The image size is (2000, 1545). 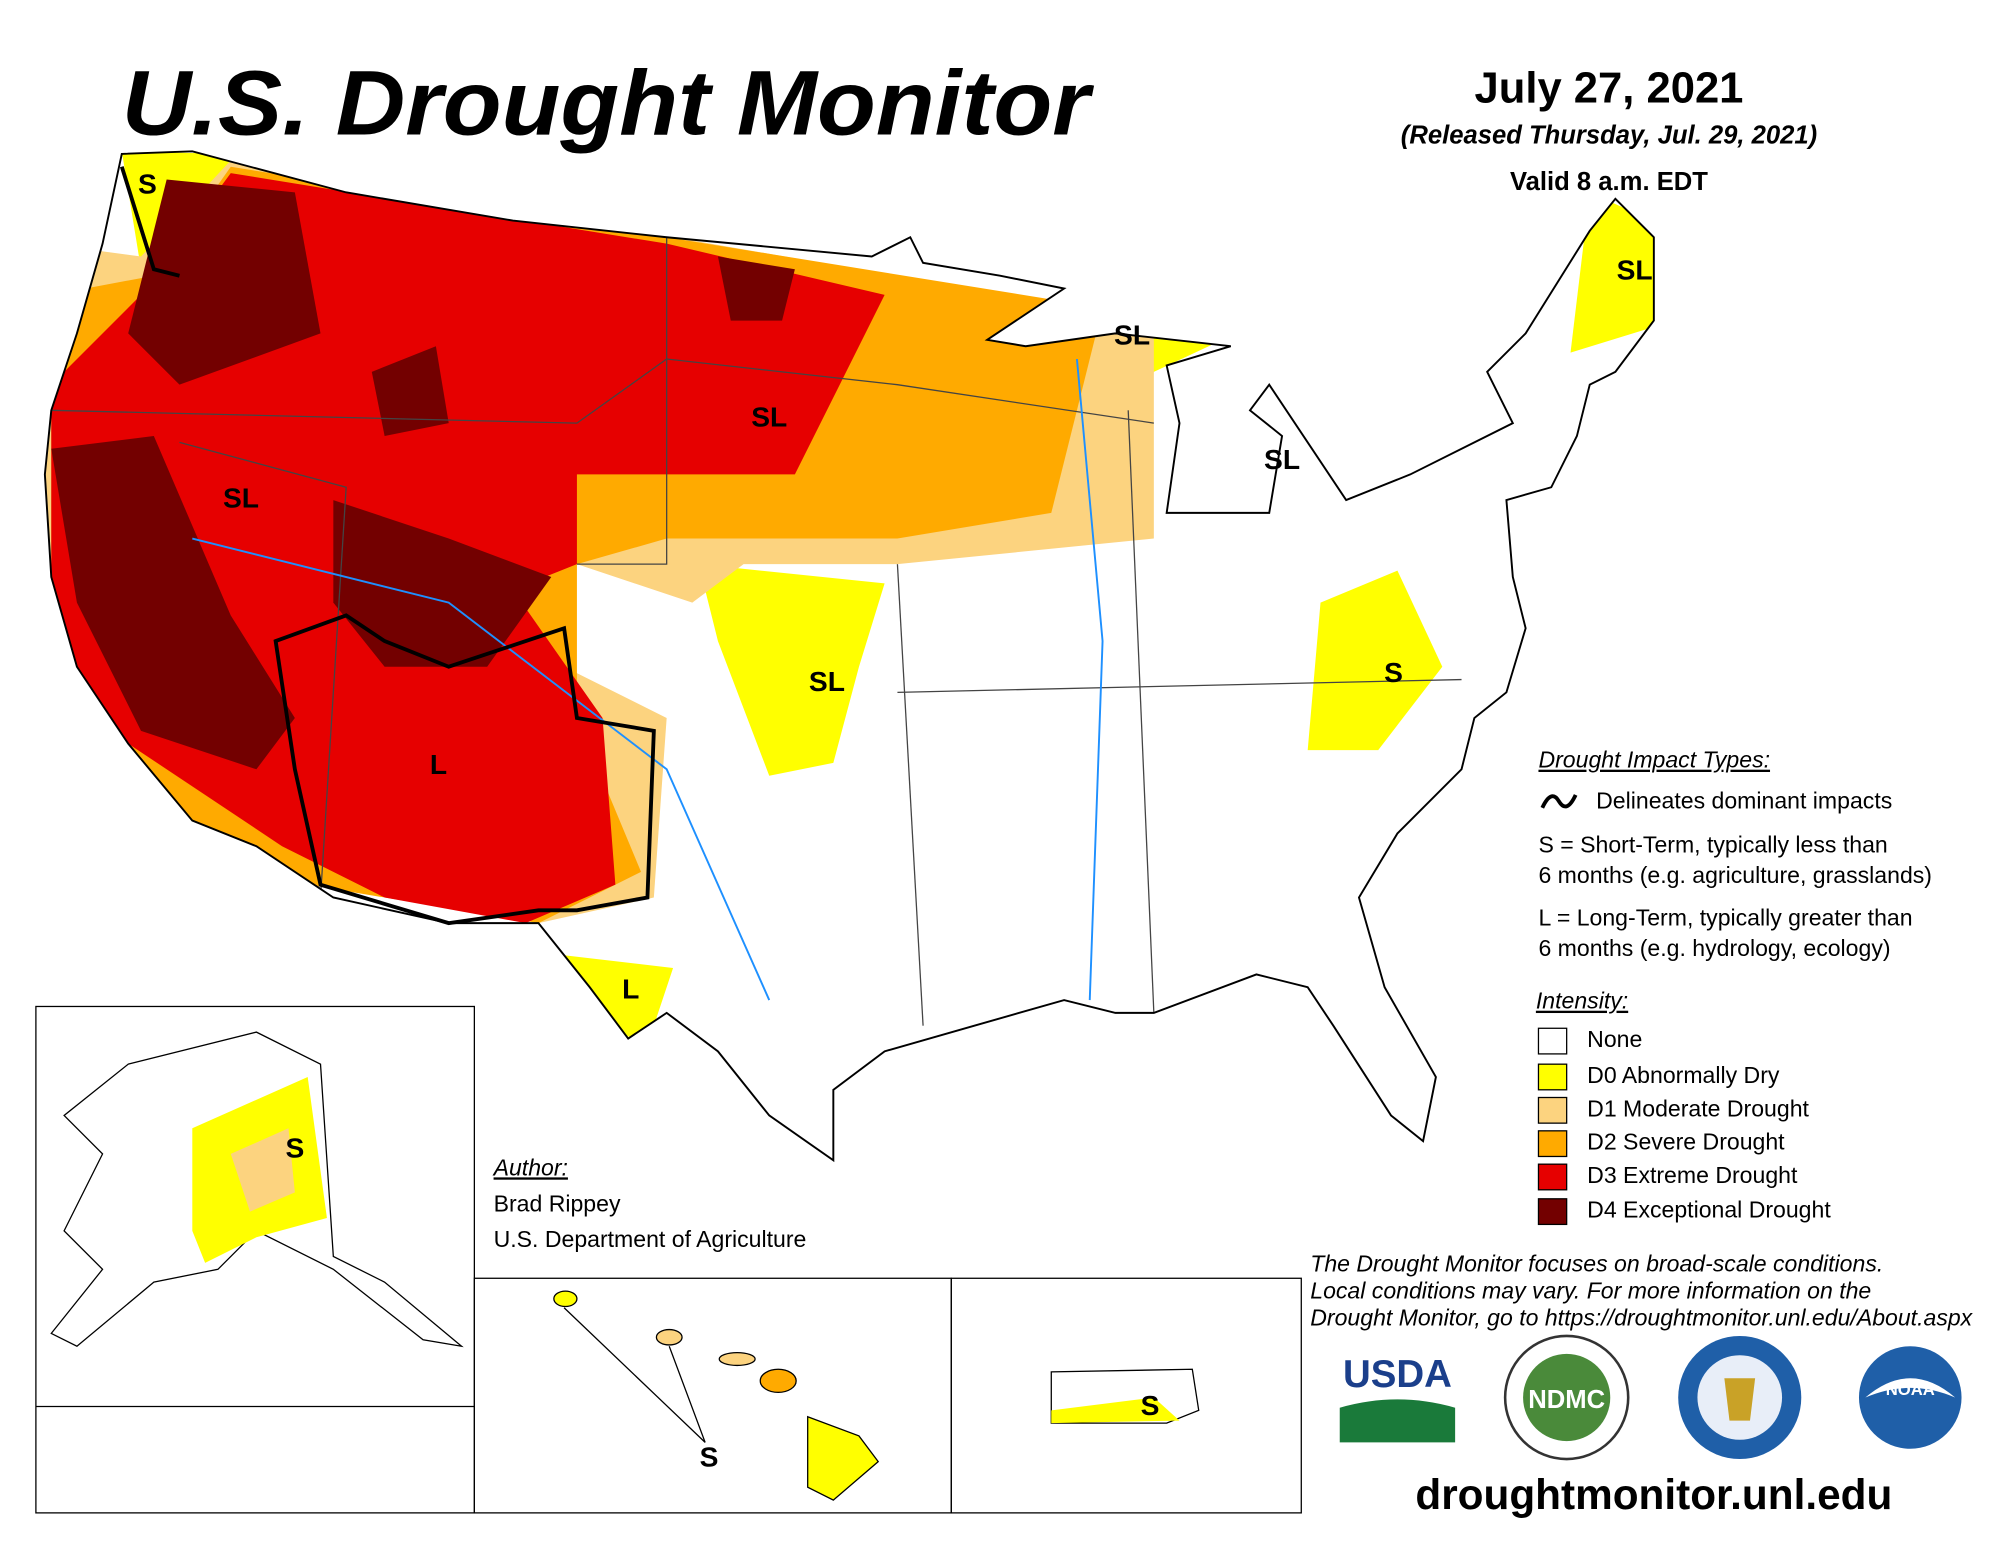 What do you see at coordinates (608, 103) in the screenshot?
I see `title: U.S. Drought Monitor` at bounding box center [608, 103].